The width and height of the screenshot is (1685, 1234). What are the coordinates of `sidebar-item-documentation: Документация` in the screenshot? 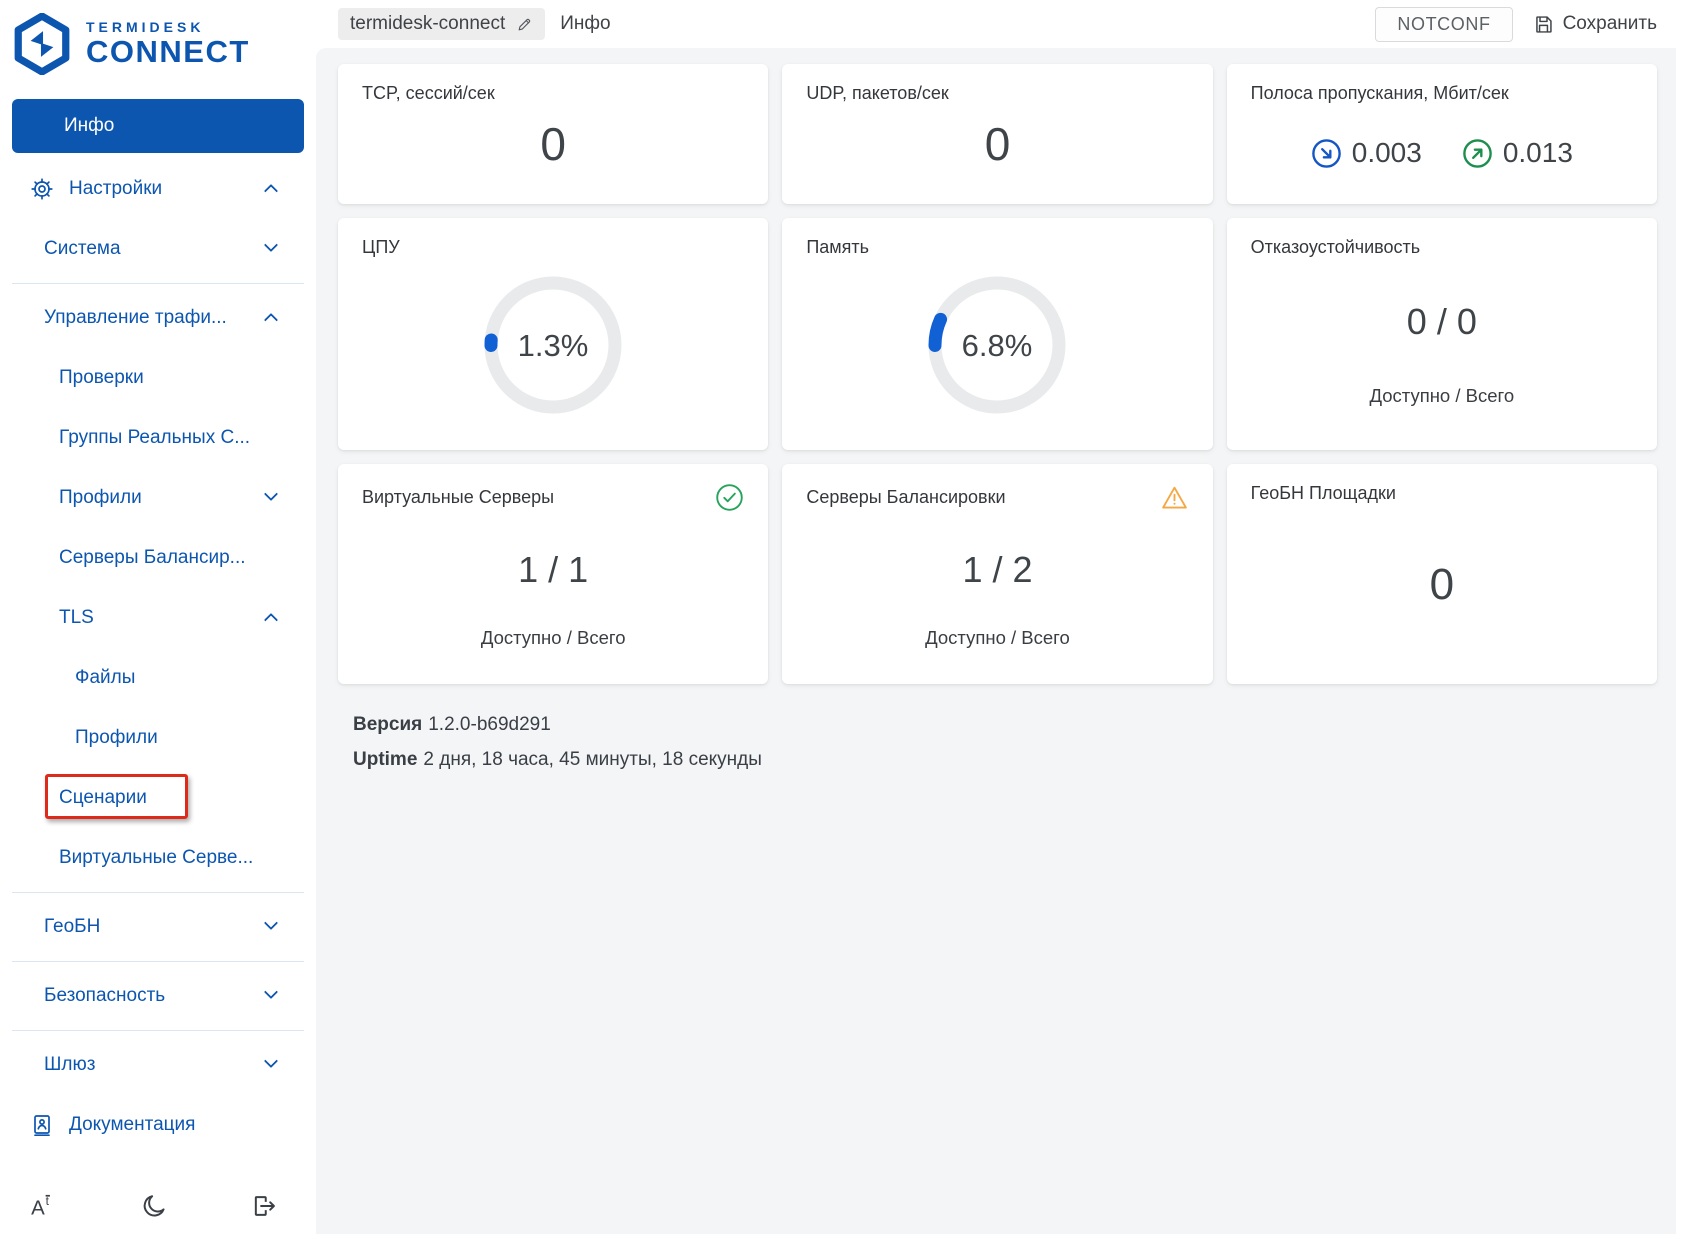 It's located at (158, 1125).